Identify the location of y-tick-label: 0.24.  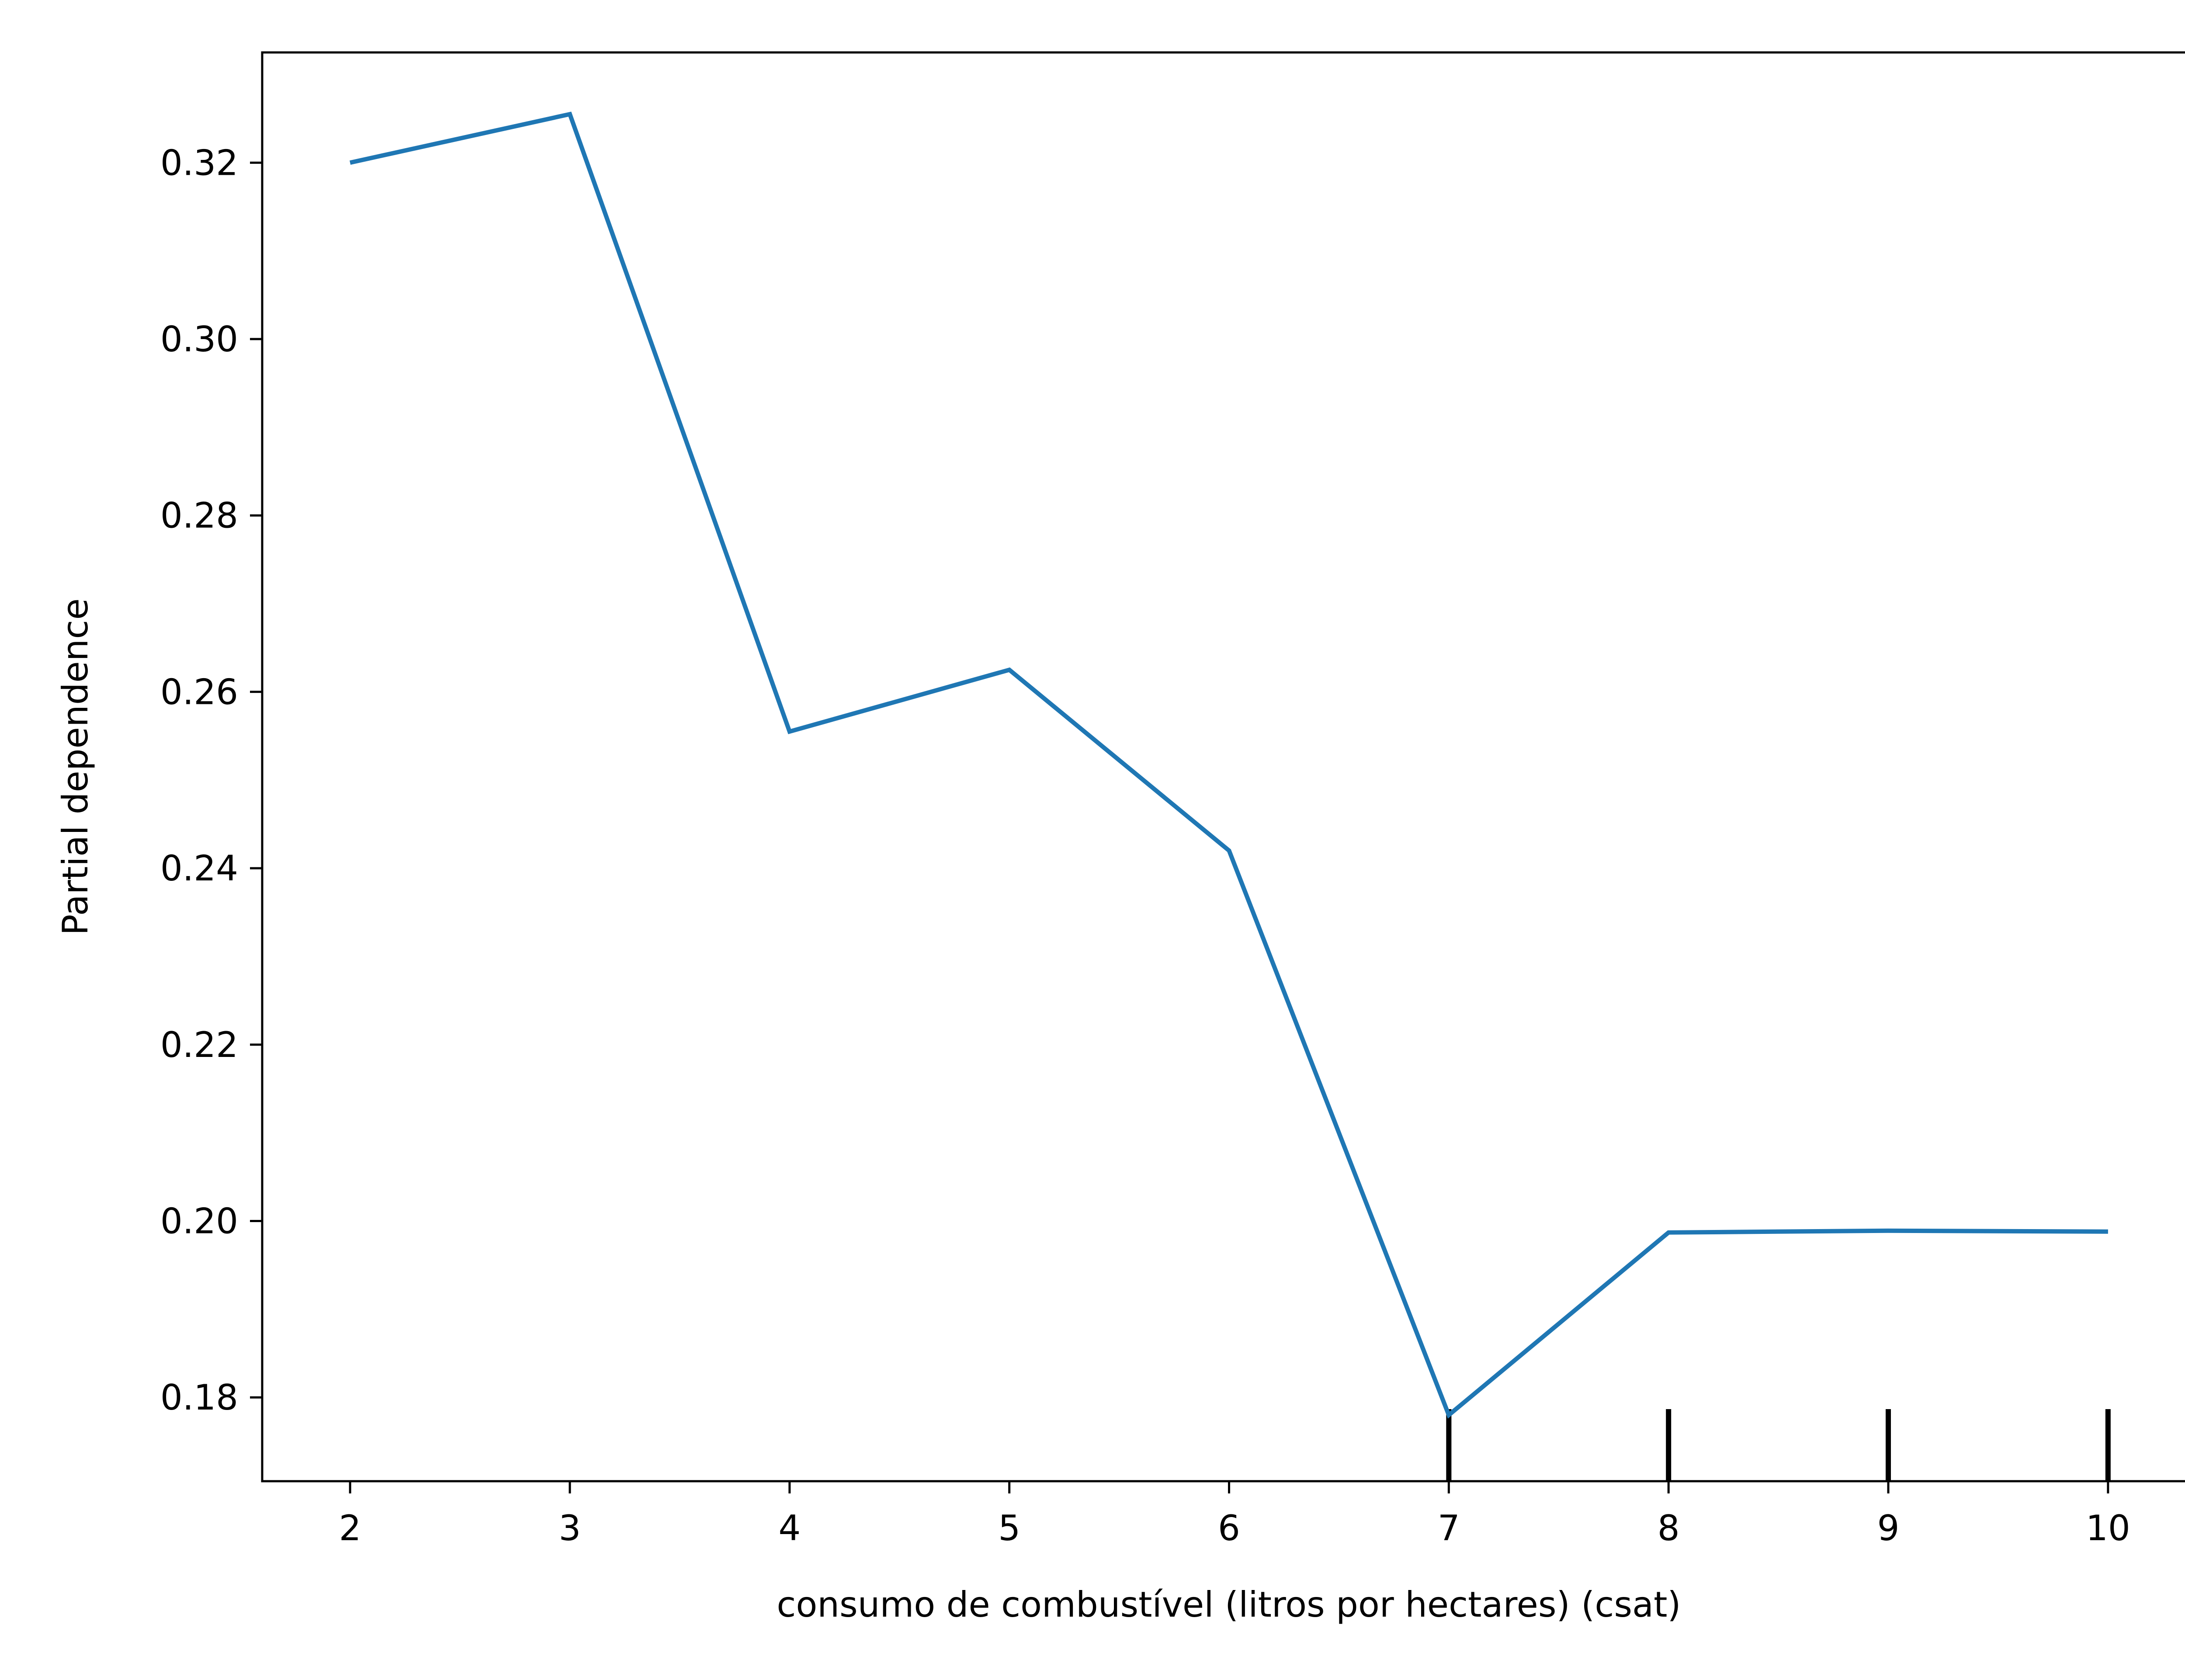
(199, 869).